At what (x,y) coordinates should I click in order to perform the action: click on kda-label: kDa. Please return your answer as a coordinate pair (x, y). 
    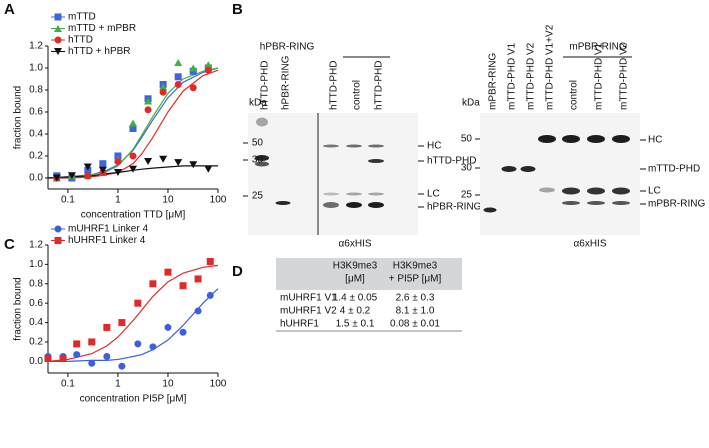
    Looking at the image, I should click on (471, 103).